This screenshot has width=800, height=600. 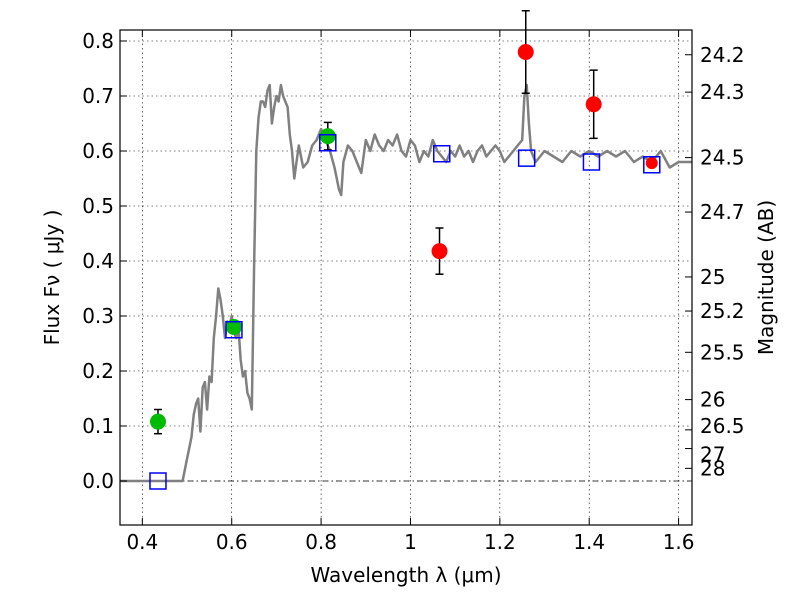 I want to click on right-tick-label: 25.2, so click(x=722, y=311).